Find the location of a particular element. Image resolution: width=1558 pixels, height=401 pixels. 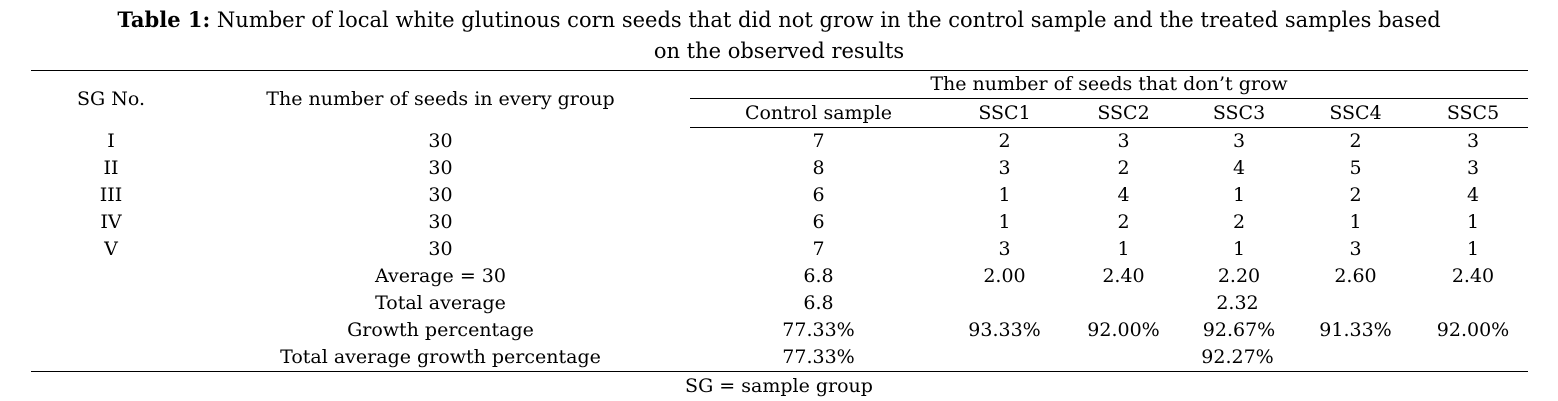

cell-ssc3: 4 is located at coordinates (1239, 168).